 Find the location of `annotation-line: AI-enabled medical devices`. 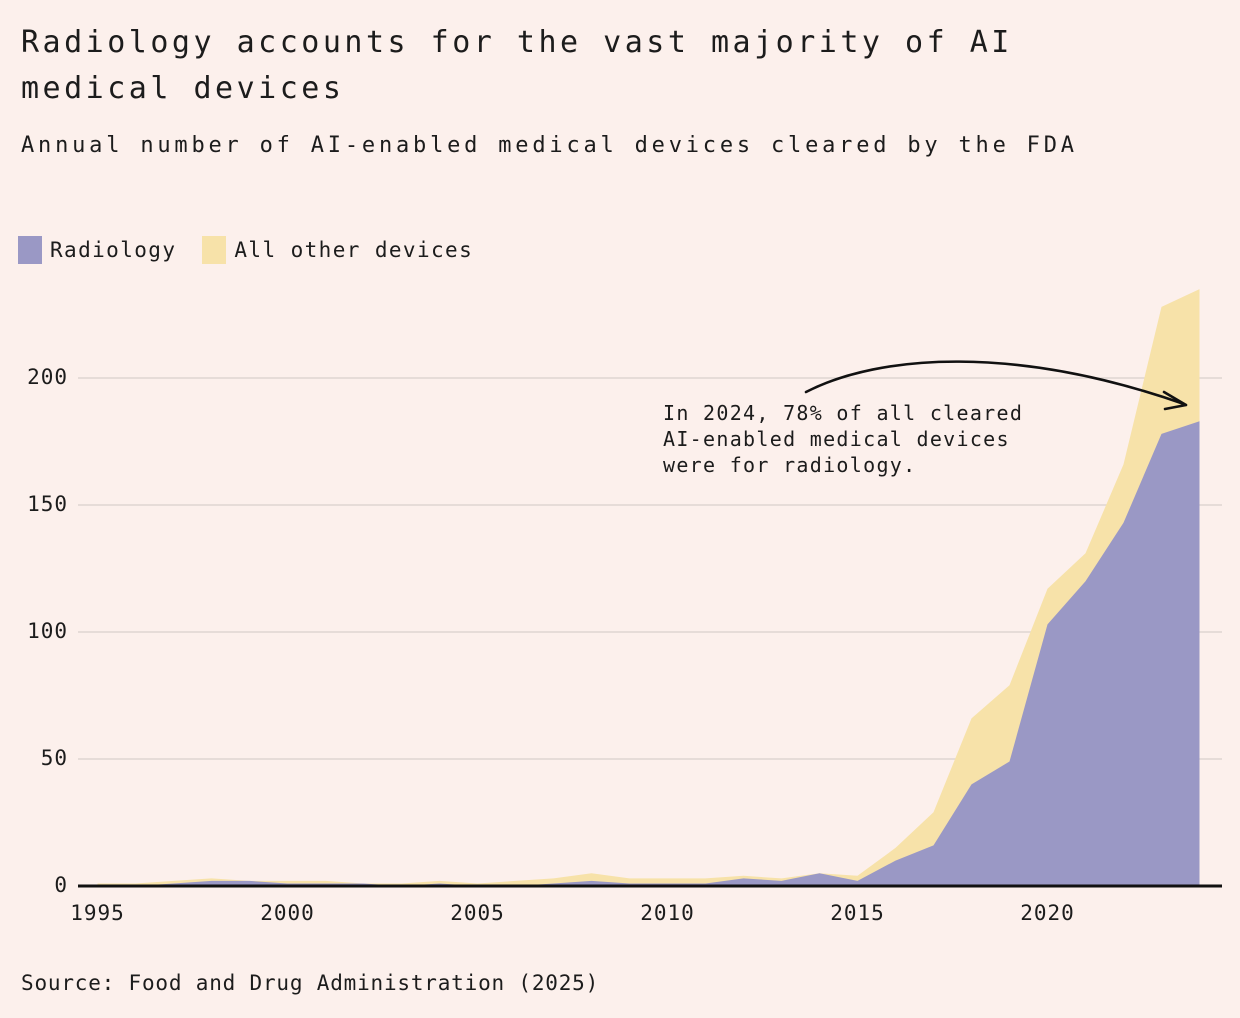

annotation-line: AI-enabled medical devices is located at coordinates (836, 439).